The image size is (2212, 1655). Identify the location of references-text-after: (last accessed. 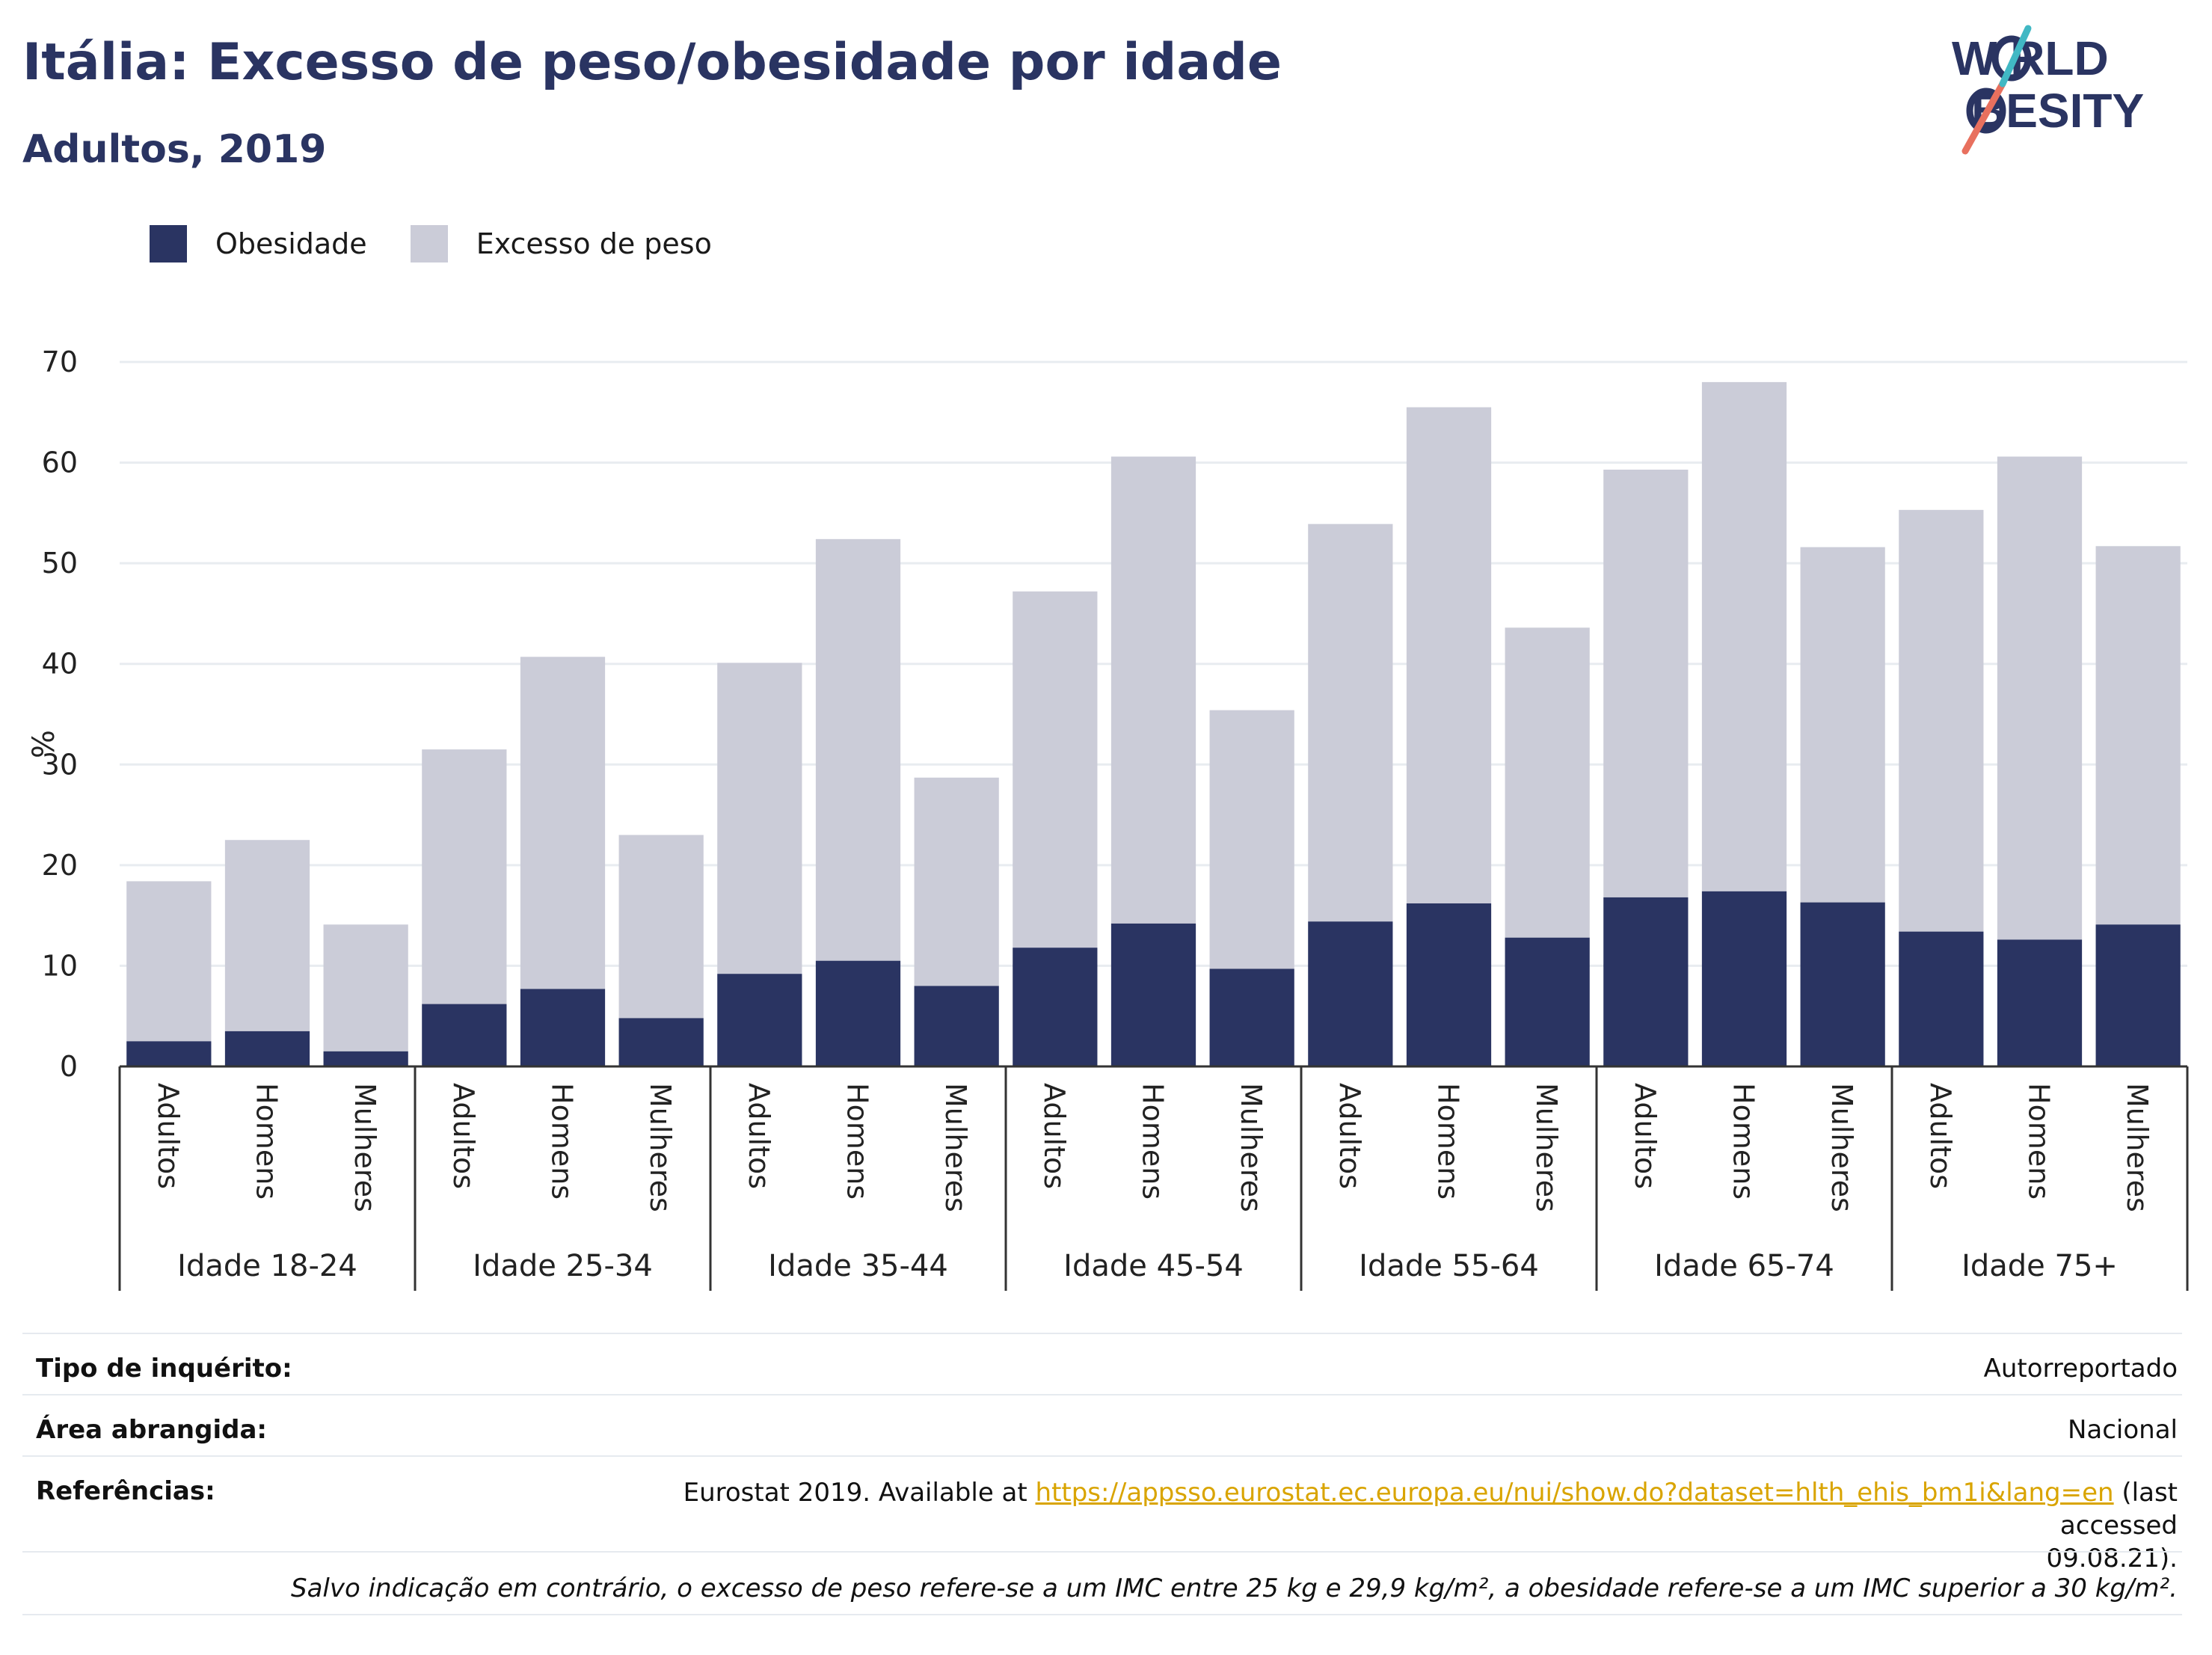
(2118, 1509).